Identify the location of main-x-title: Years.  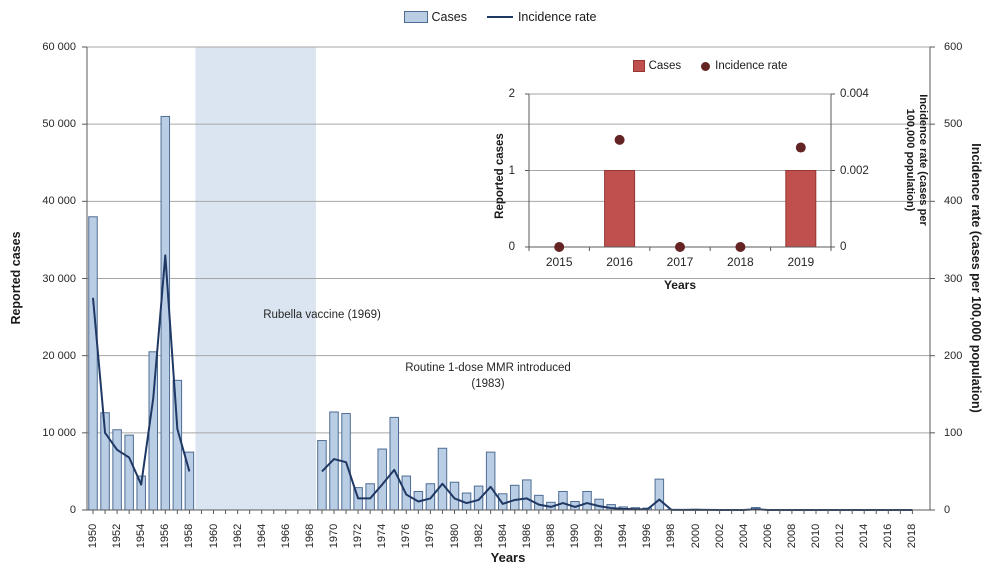
(508, 557).